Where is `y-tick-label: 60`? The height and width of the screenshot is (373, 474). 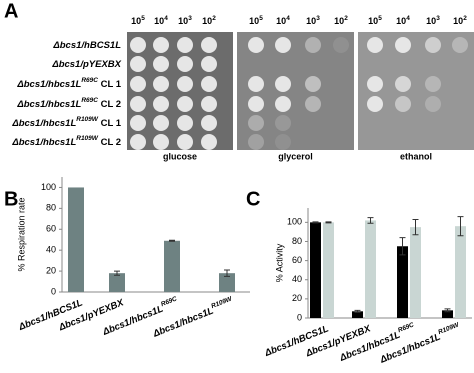 y-tick-label: 60 is located at coordinates (51, 229).